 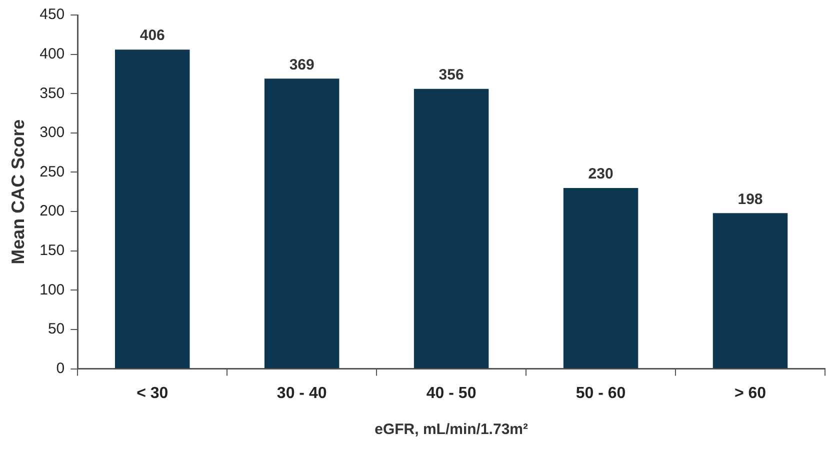 I want to click on data-label: 230, so click(x=601, y=174).